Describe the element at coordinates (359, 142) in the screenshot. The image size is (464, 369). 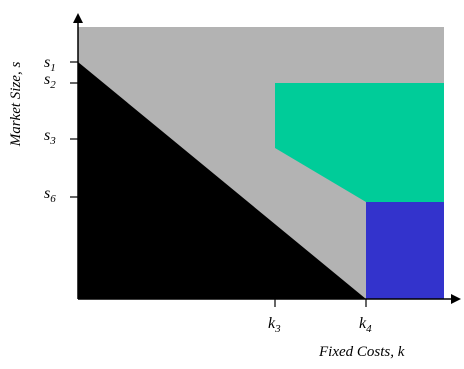
I see `green-region` at that location.